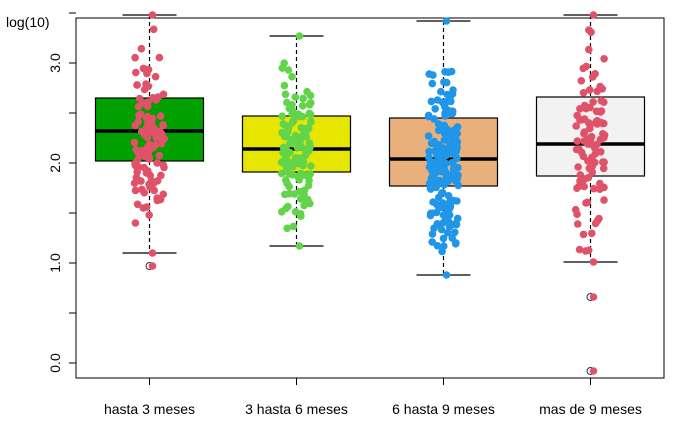  What do you see at coordinates (55, 63) in the screenshot?
I see `y-tick-label: 3.0` at bounding box center [55, 63].